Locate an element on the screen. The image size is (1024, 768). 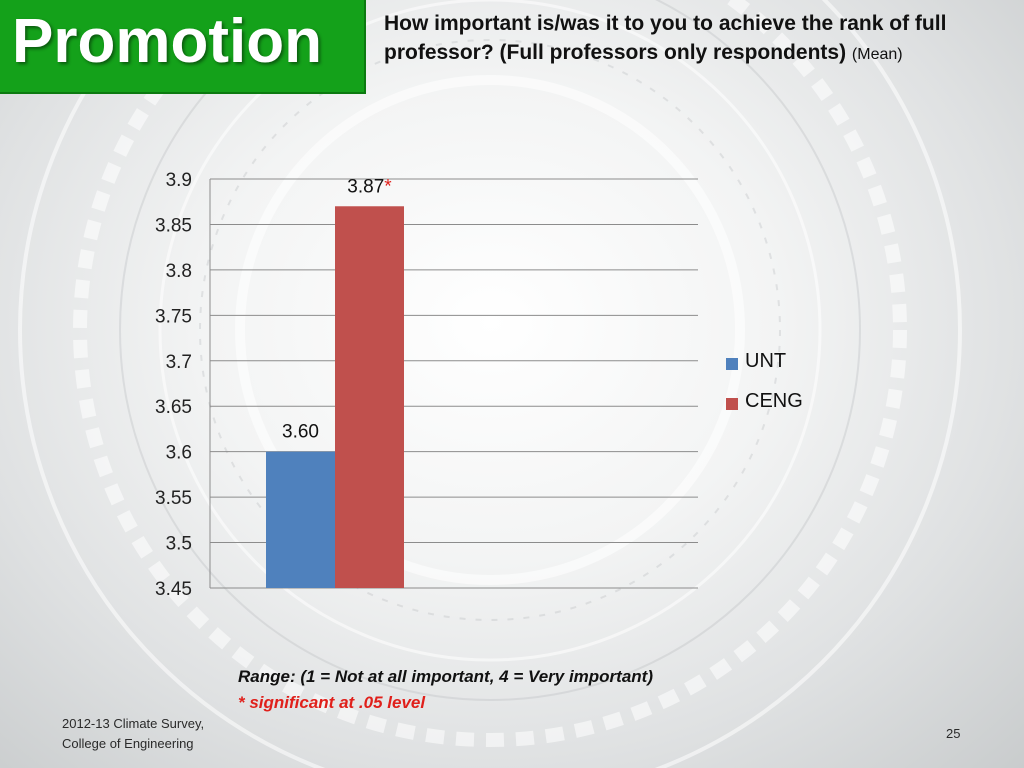
footer-college: College of Engineering is located at coordinates (128, 743).